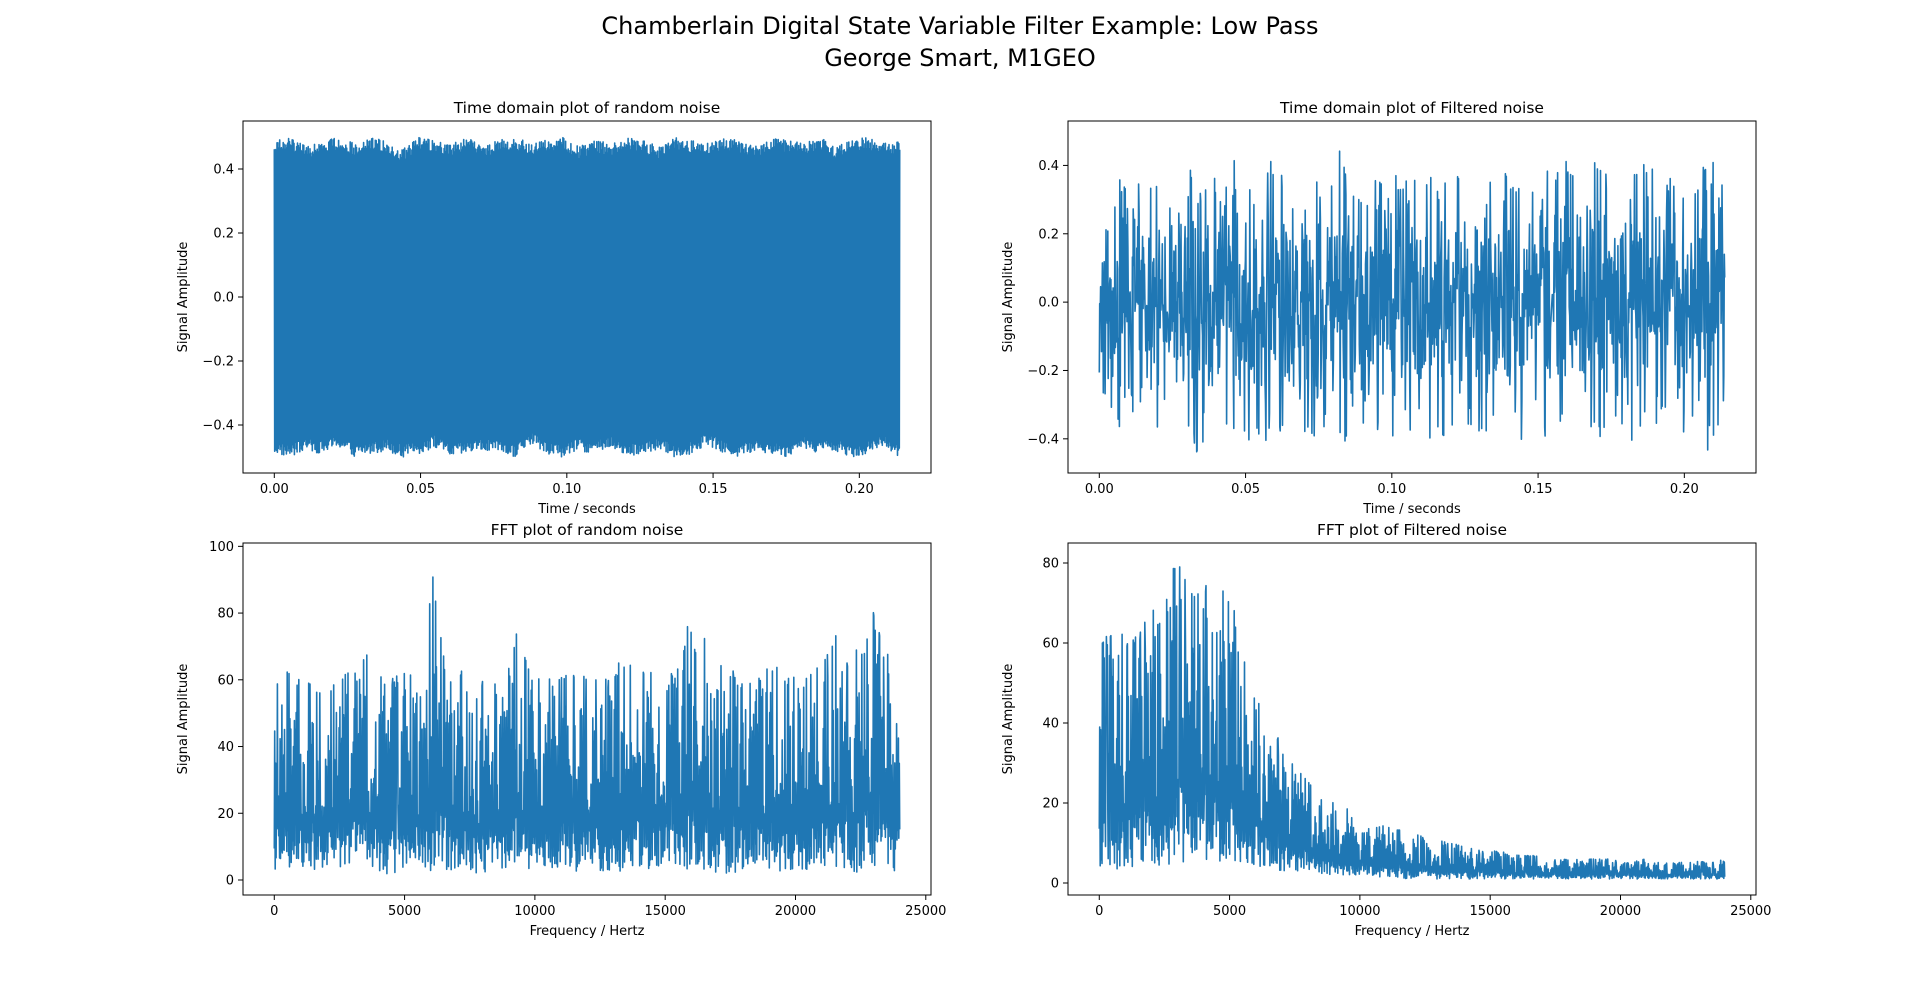 The image size is (1920, 992). What do you see at coordinates (183, 297) in the screenshot?
I see `y-axis-label: Signal Amplitude` at bounding box center [183, 297].